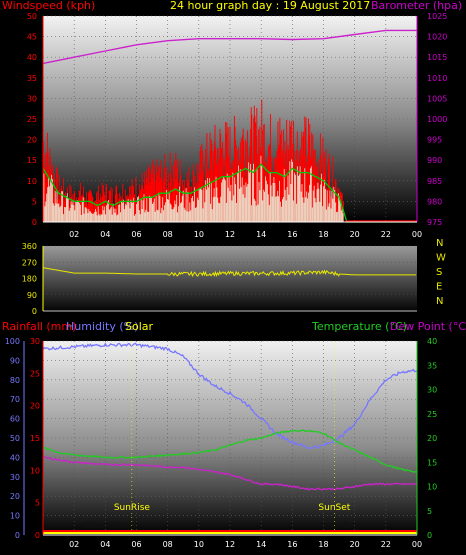 Image resolution: width=466 pixels, height=555 pixels. I want to click on humidity-tick-label: 0, so click(17, 535).